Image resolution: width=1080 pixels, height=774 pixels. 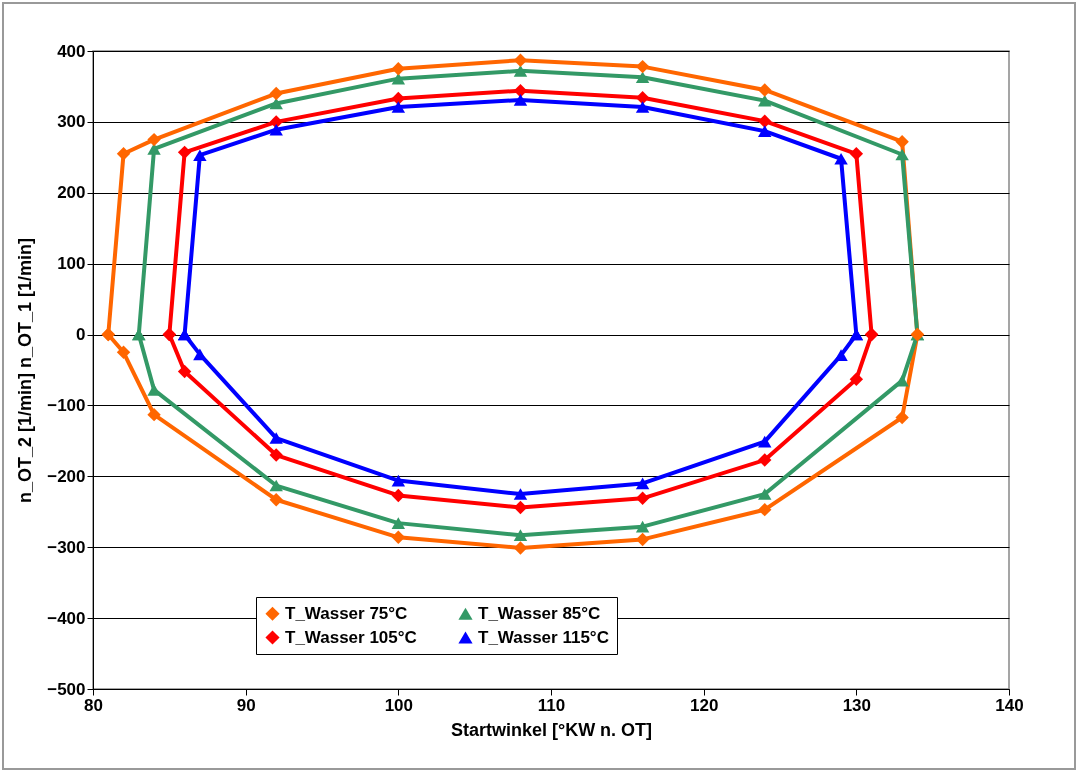 I want to click on x-tick-label: 120, so click(x=704, y=705).